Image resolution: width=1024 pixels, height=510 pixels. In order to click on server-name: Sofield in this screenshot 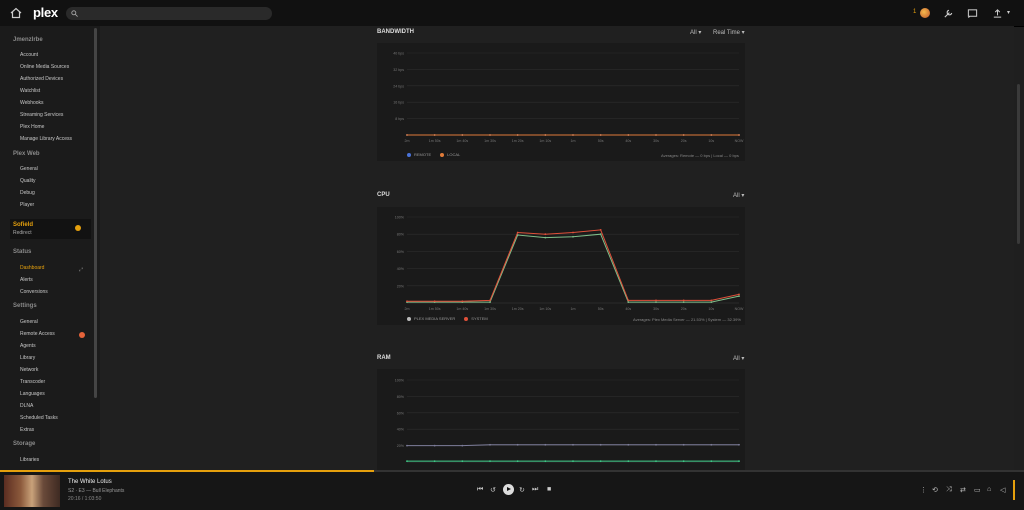, I will do `click(23, 225)`.